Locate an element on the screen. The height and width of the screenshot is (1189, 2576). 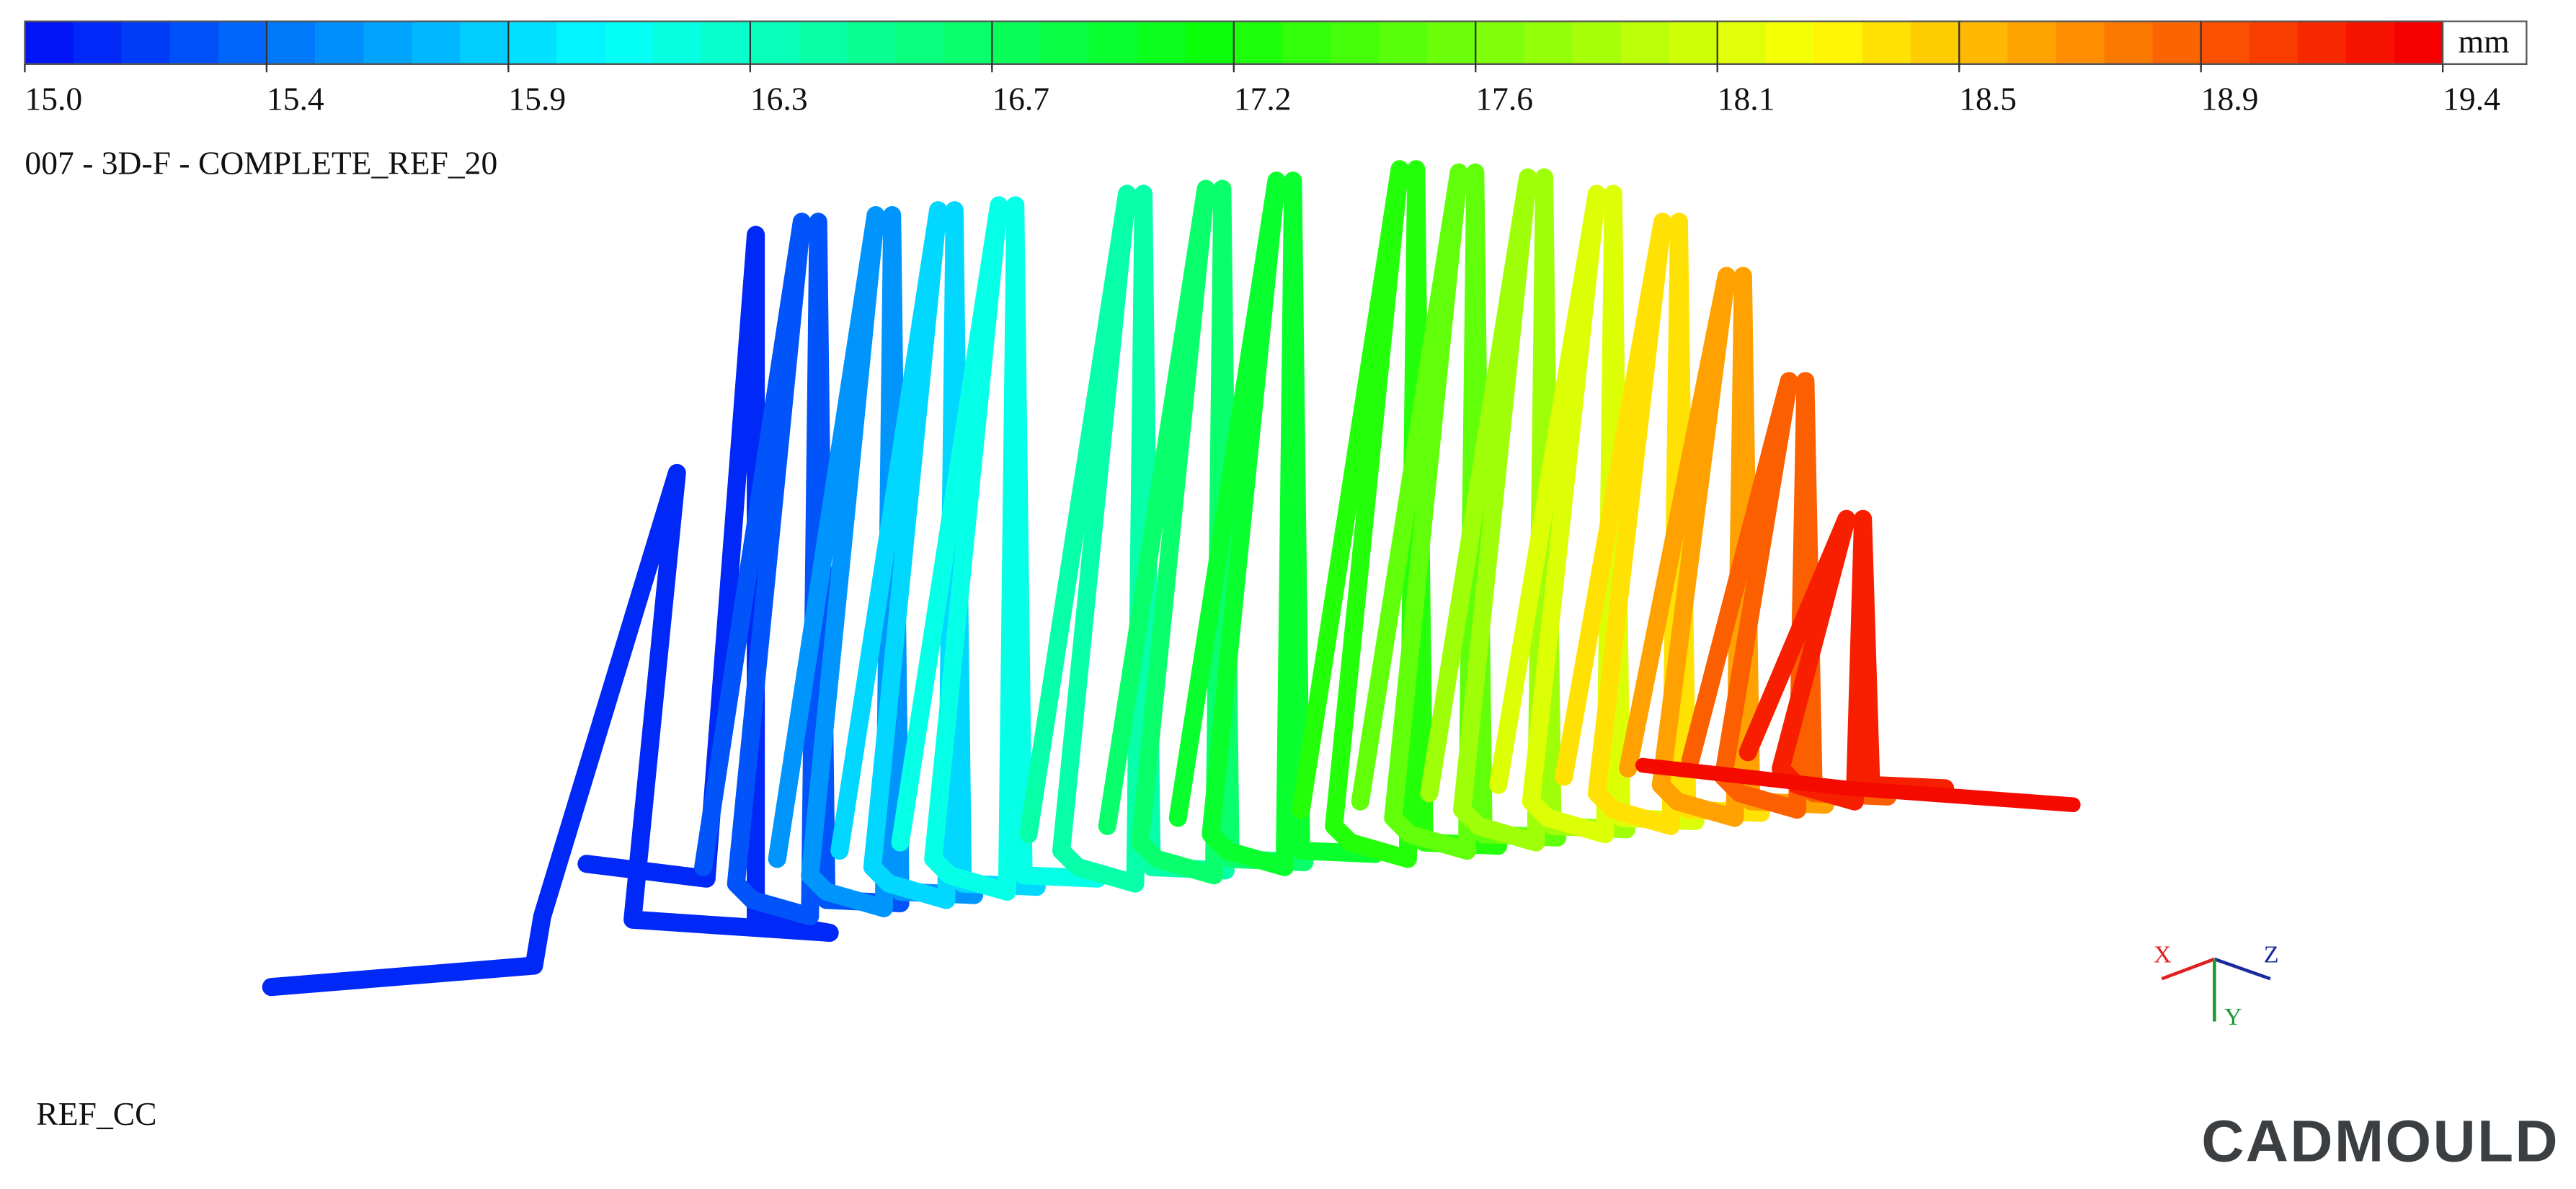
scale-tick-label: 17.6 is located at coordinates (1504, 99).